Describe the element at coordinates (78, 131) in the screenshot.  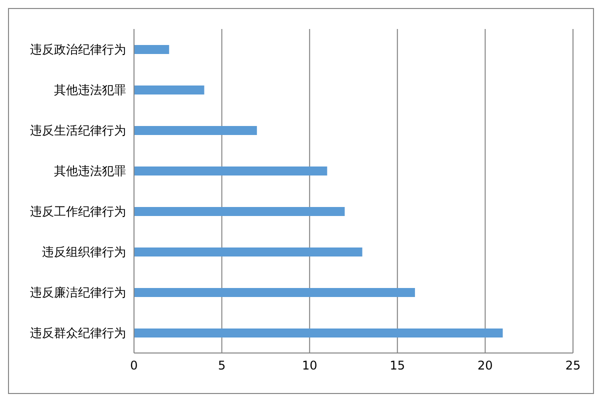
I see `y-tick-label: 违反生活纪律行为` at that location.